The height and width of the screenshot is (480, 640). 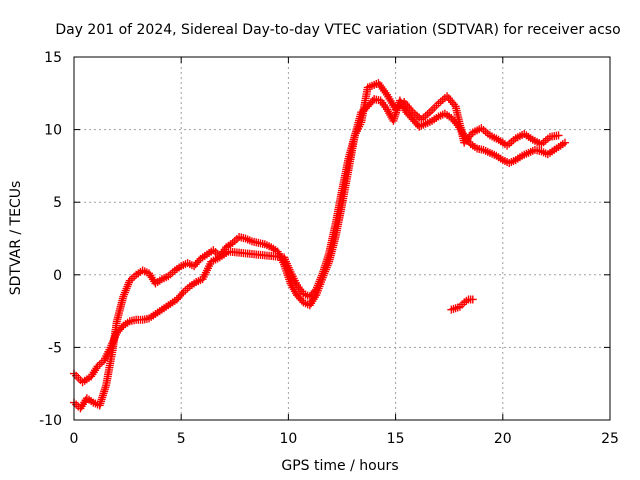 I want to click on x-tick-label: 20, so click(x=503, y=439).